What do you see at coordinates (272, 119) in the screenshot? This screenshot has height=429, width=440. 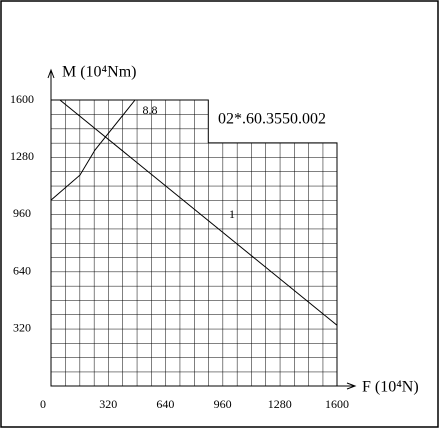 I see `annotation: 02*.60.3550.002` at bounding box center [272, 119].